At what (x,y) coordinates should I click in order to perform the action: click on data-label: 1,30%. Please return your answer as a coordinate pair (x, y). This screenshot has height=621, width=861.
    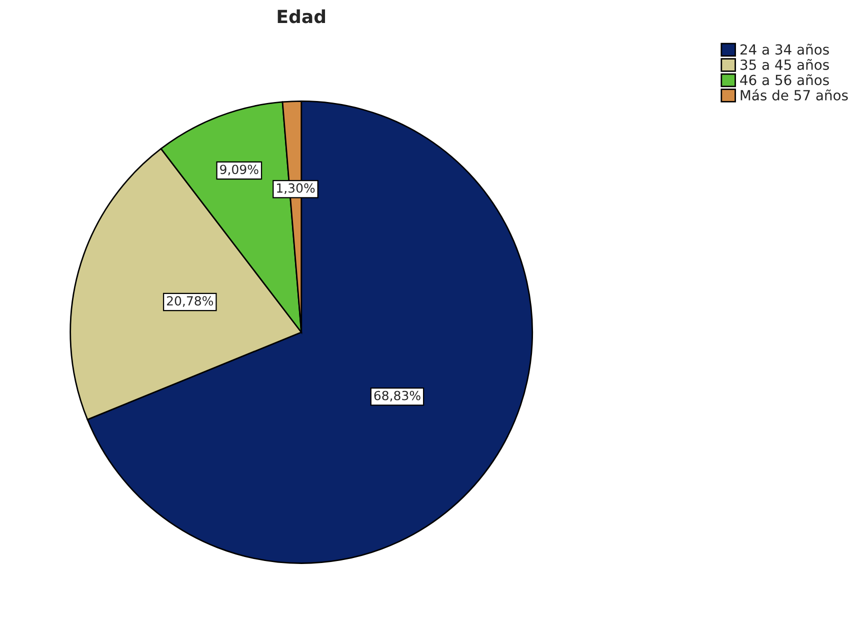
    Looking at the image, I should click on (296, 188).